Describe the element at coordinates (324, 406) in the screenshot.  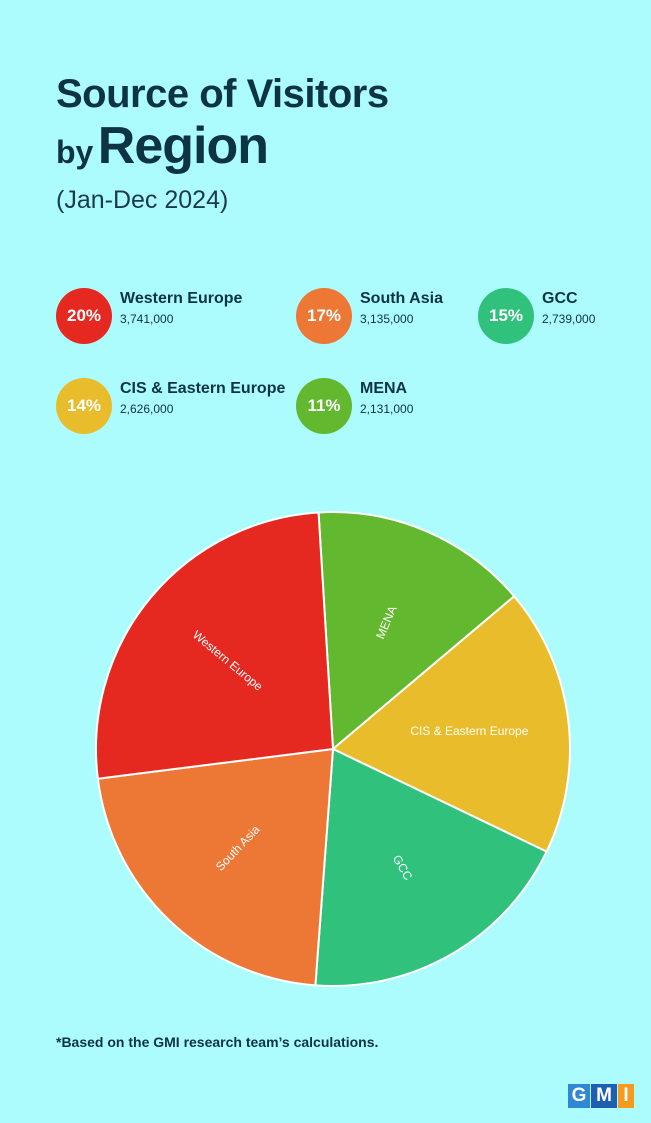
I see `legend-percent-badge: 11%` at that location.